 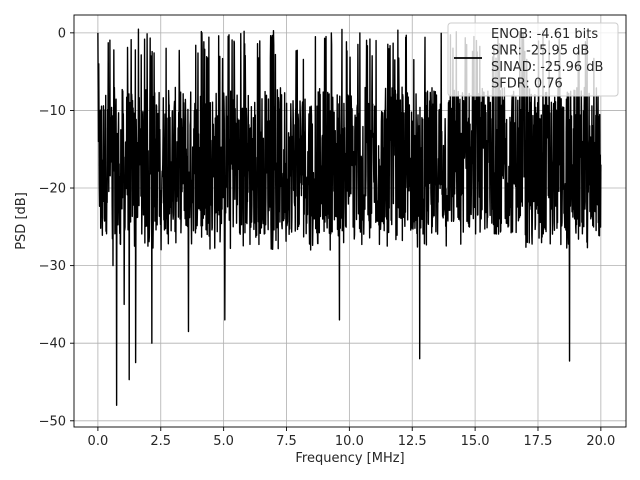 What do you see at coordinates (349, 458) in the screenshot?
I see `x-axis-label: Frequency [MHz]` at bounding box center [349, 458].